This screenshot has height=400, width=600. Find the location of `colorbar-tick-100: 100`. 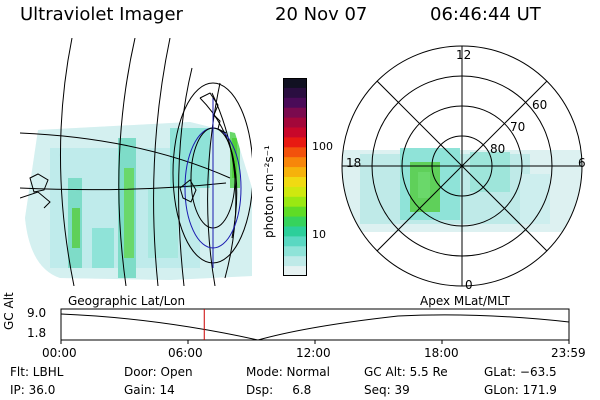

colorbar-tick-100: 100 is located at coordinates (322, 146).